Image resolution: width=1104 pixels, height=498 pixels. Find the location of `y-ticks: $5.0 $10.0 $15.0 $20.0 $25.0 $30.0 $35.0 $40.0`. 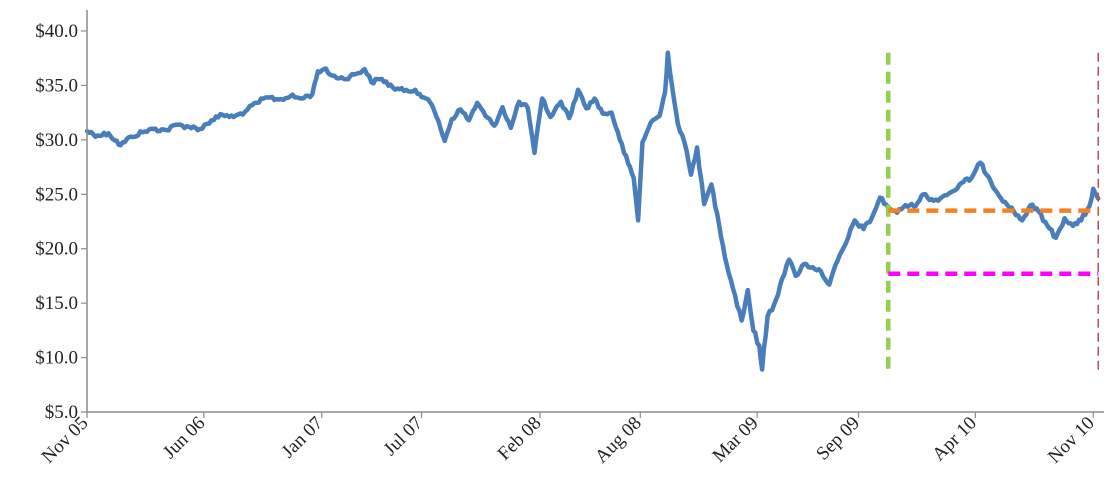

y-ticks: $5.0 $10.0 $15.0 $20.0 $25.0 $30.0 $35.0 $40.0 is located at coordinates (61, 222).